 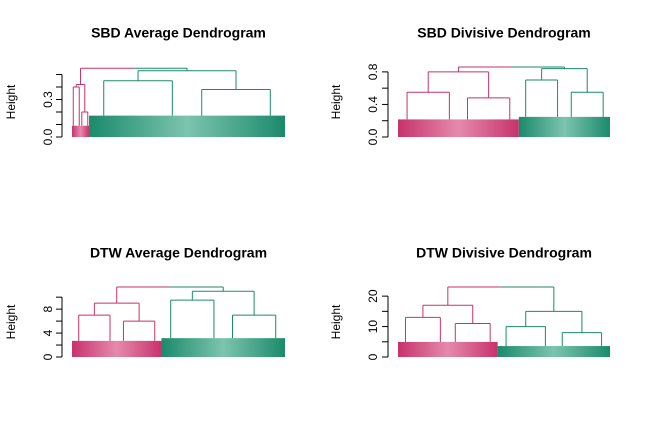 What do you see at coordinates (178, 253) in the screenshot?
I see `chart-title: DTW Average Dendrogram` at bounding box center [178, 253].